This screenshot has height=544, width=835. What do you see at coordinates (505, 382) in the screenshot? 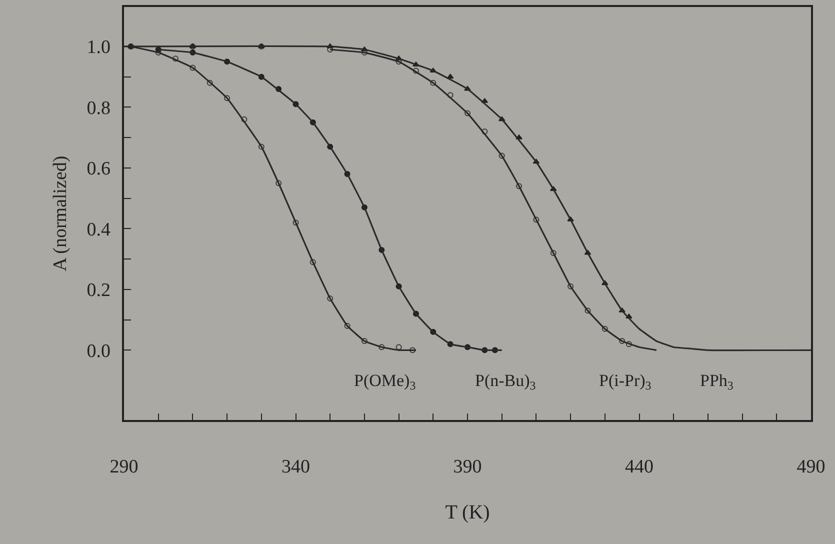
I see `annotation: P(n-Bu)$_{3}$` at bounding box center [505, 382].